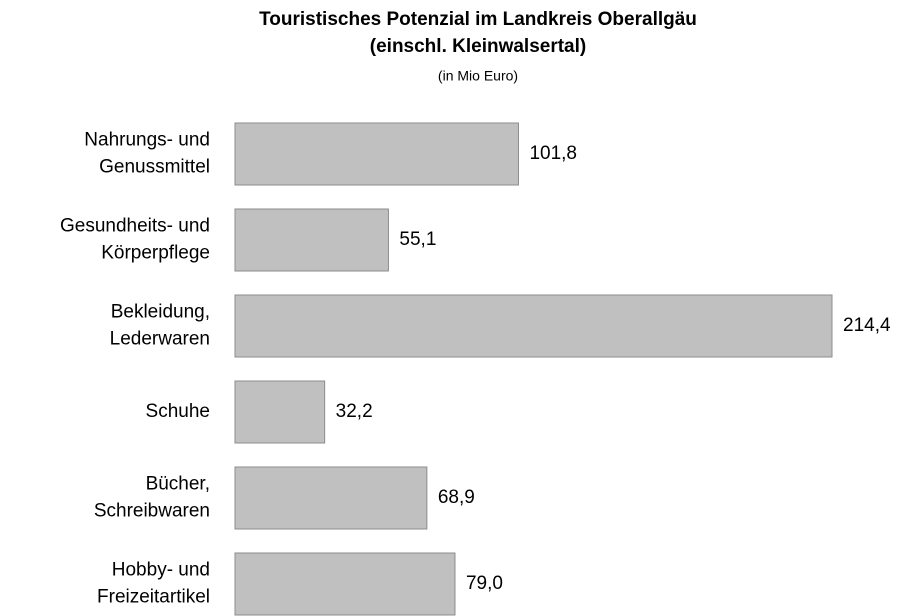 The image size is (910, 616). What do you see at coordinates (160, 339) in the screenshot?
I see `category-label: Lederwaren` at bounding box center [160, 339].